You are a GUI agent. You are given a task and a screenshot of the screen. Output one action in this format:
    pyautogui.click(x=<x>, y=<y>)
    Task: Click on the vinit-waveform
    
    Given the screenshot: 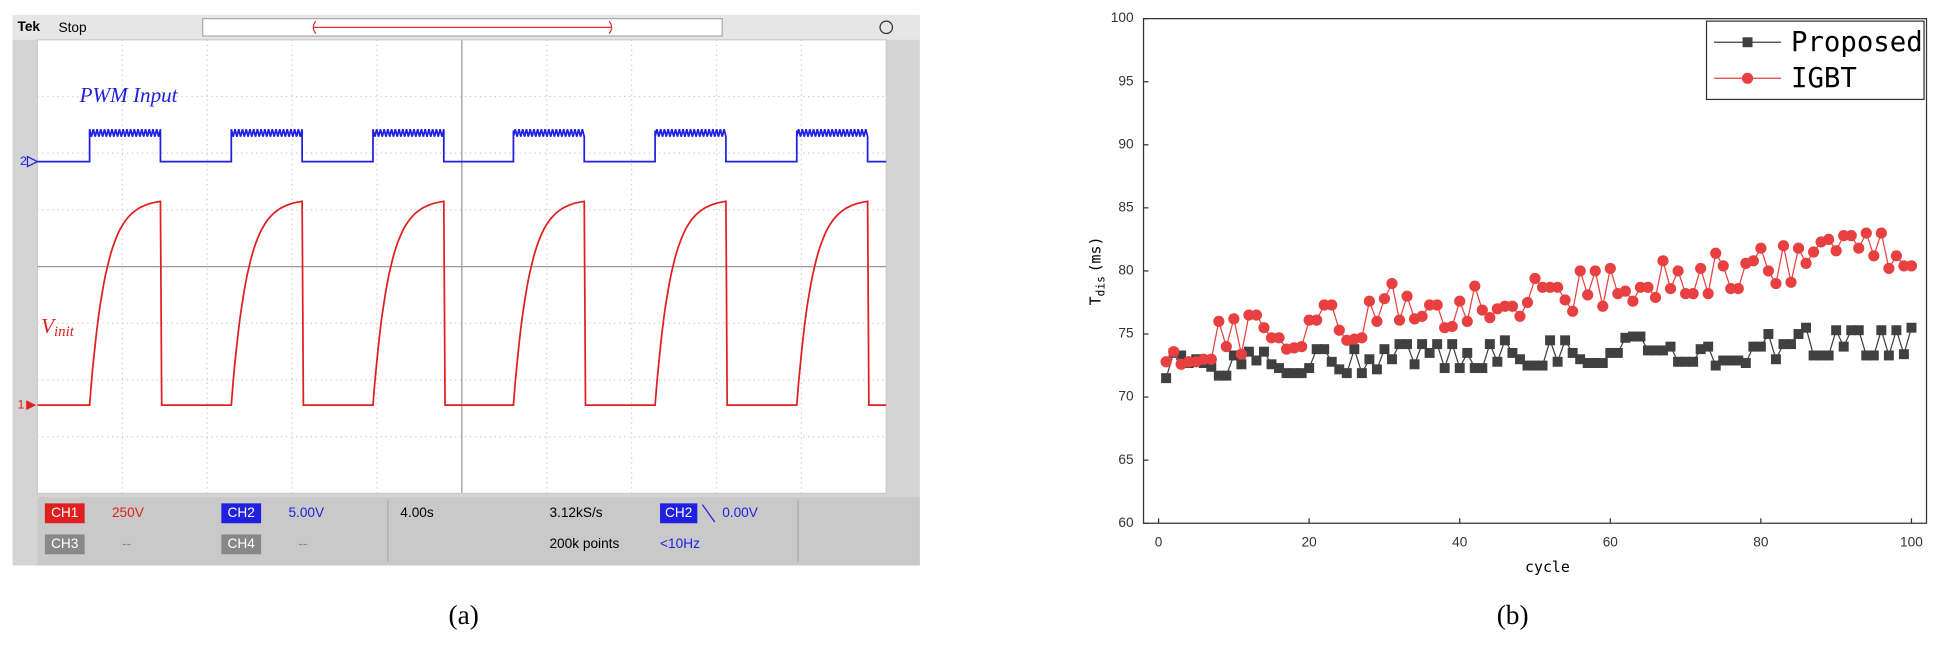 What is the action you would take?
    pyautogui.click(x=462, y=303)
    